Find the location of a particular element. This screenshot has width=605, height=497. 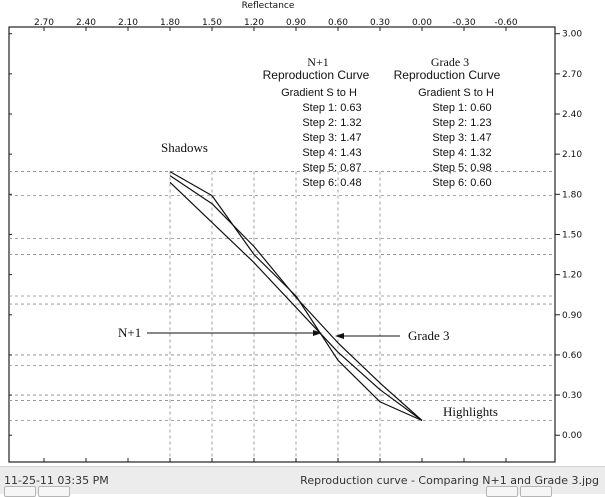

x-tick-label: 1.20 is located at coordinates (254, 23).